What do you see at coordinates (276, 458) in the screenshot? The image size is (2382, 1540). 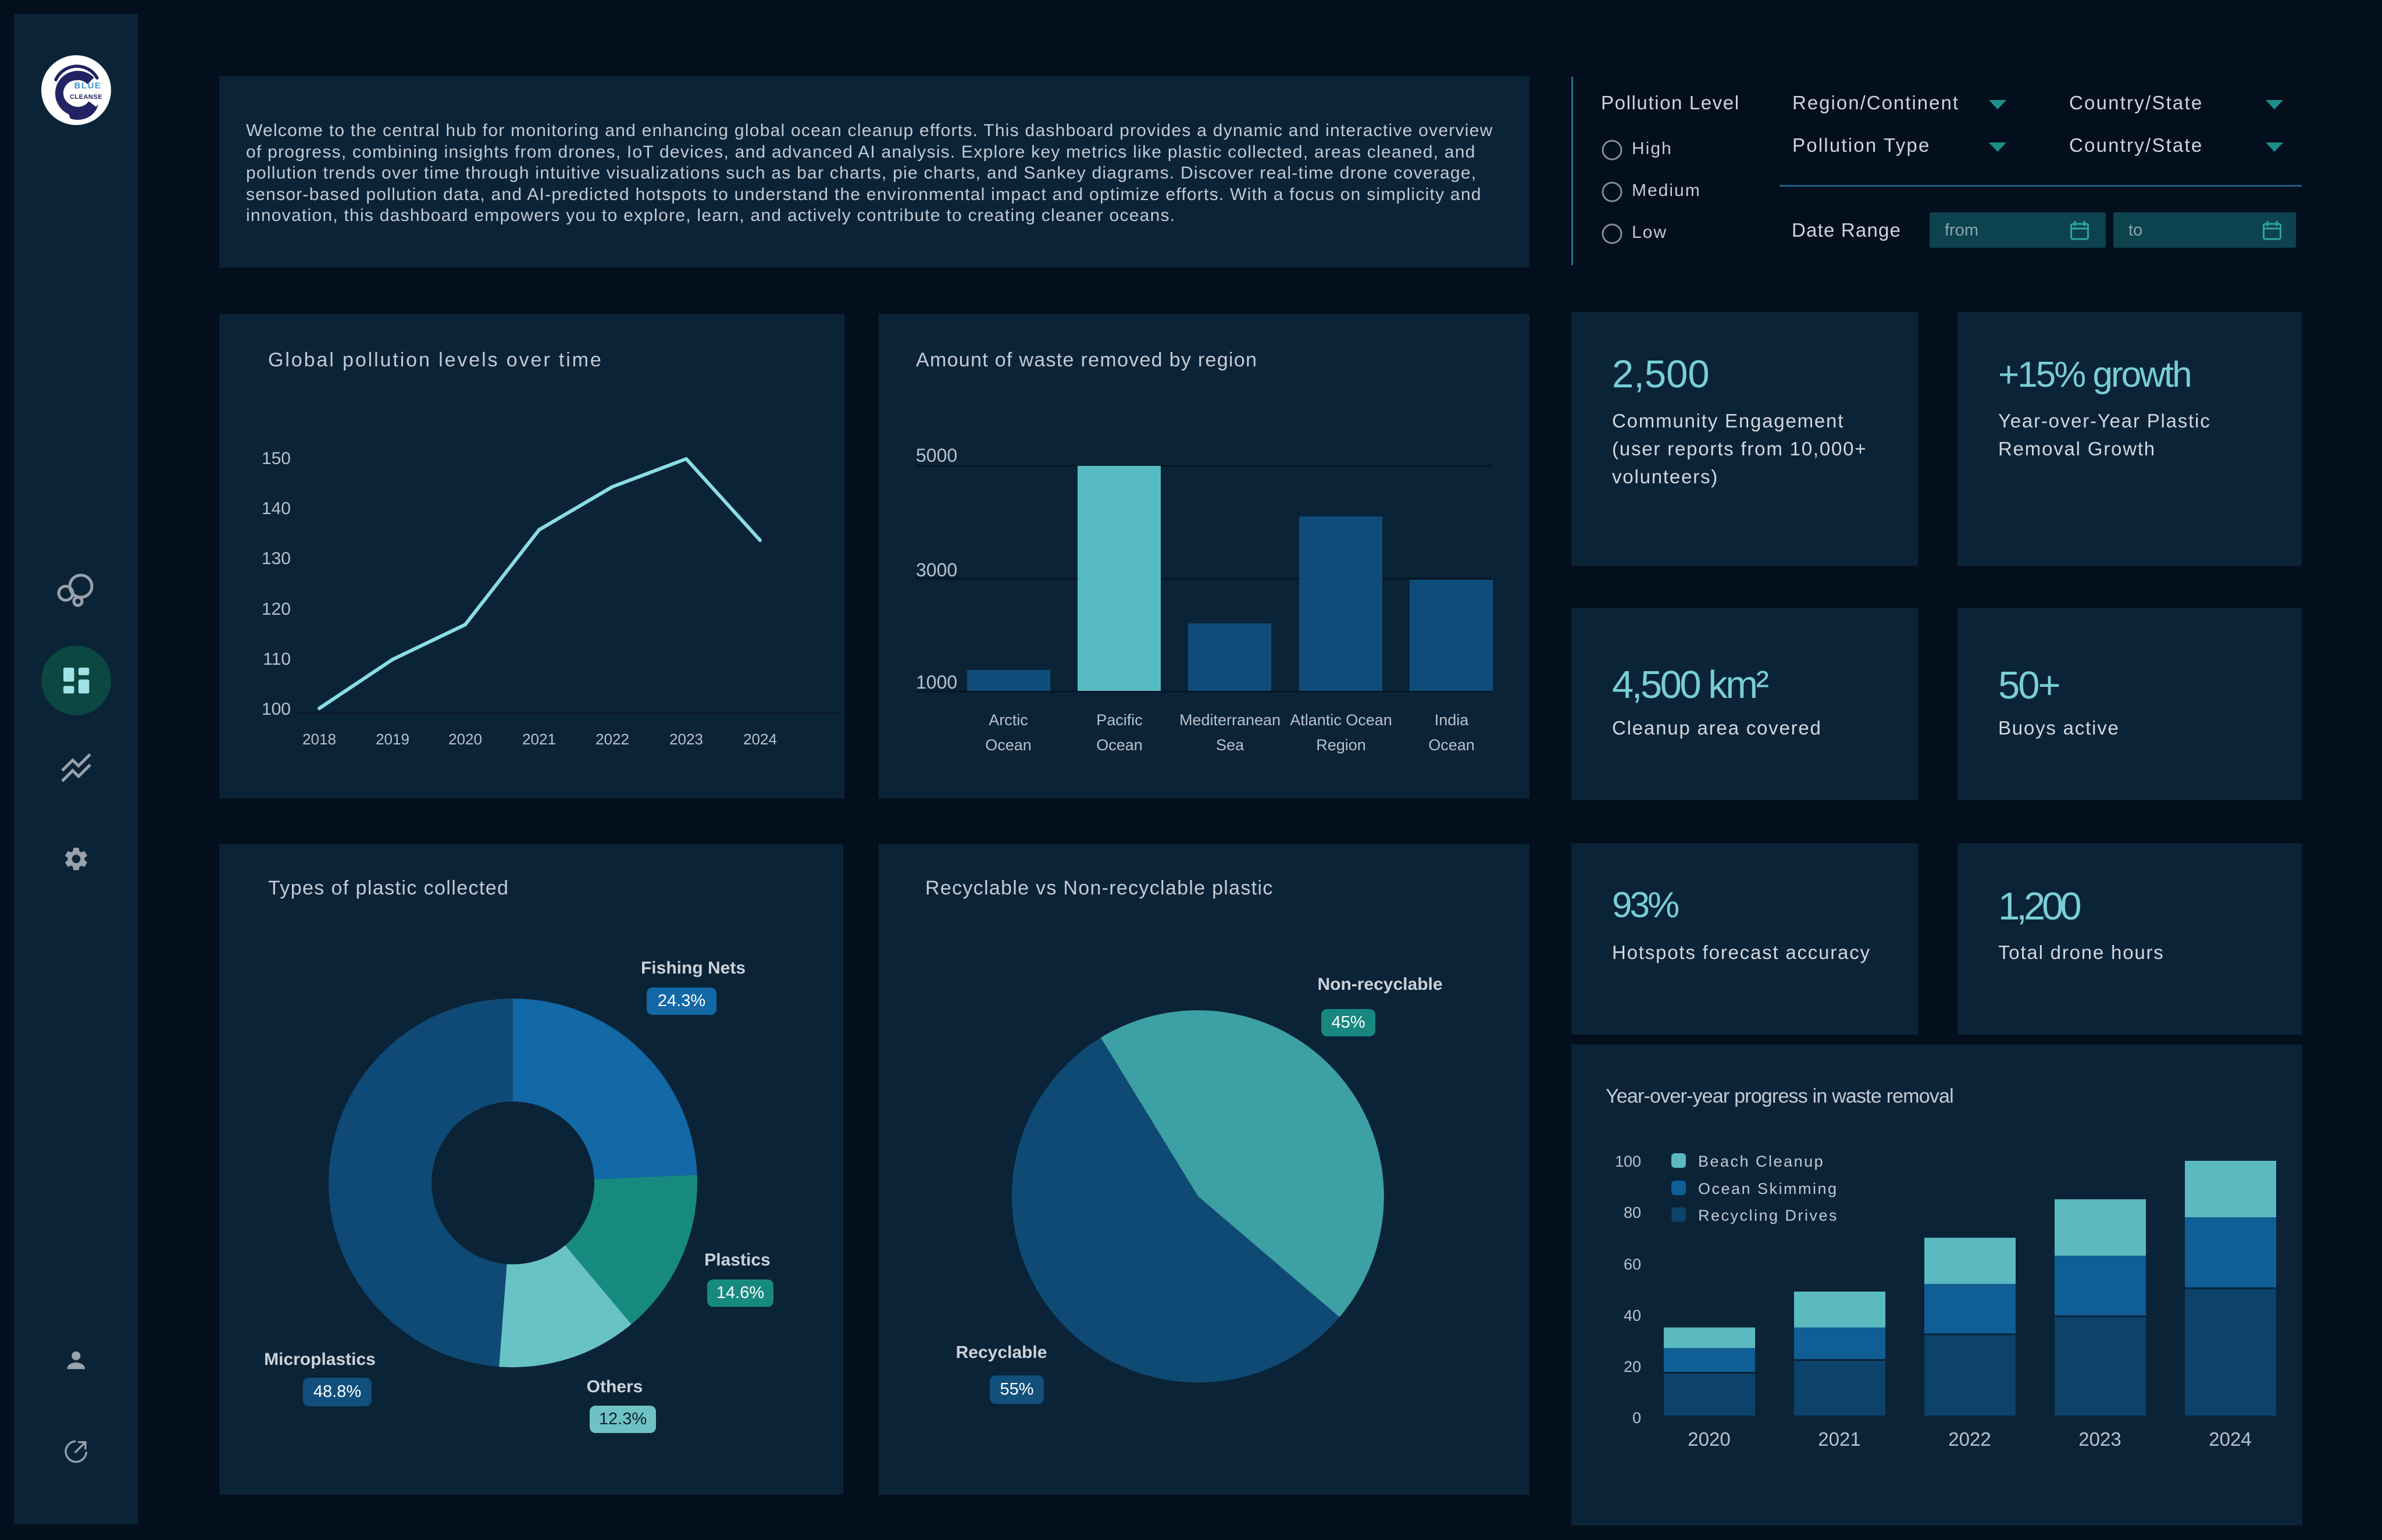 I see `svg-text: 150` at bounding box center [276, 458].